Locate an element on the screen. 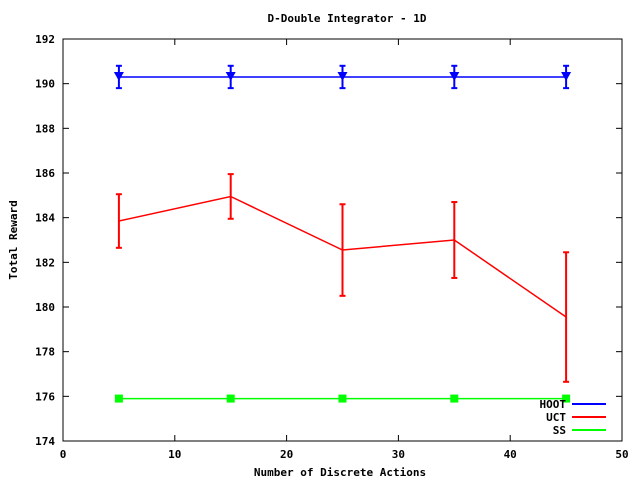  x-tick-label: 30 is located at coordinates (398, 454).